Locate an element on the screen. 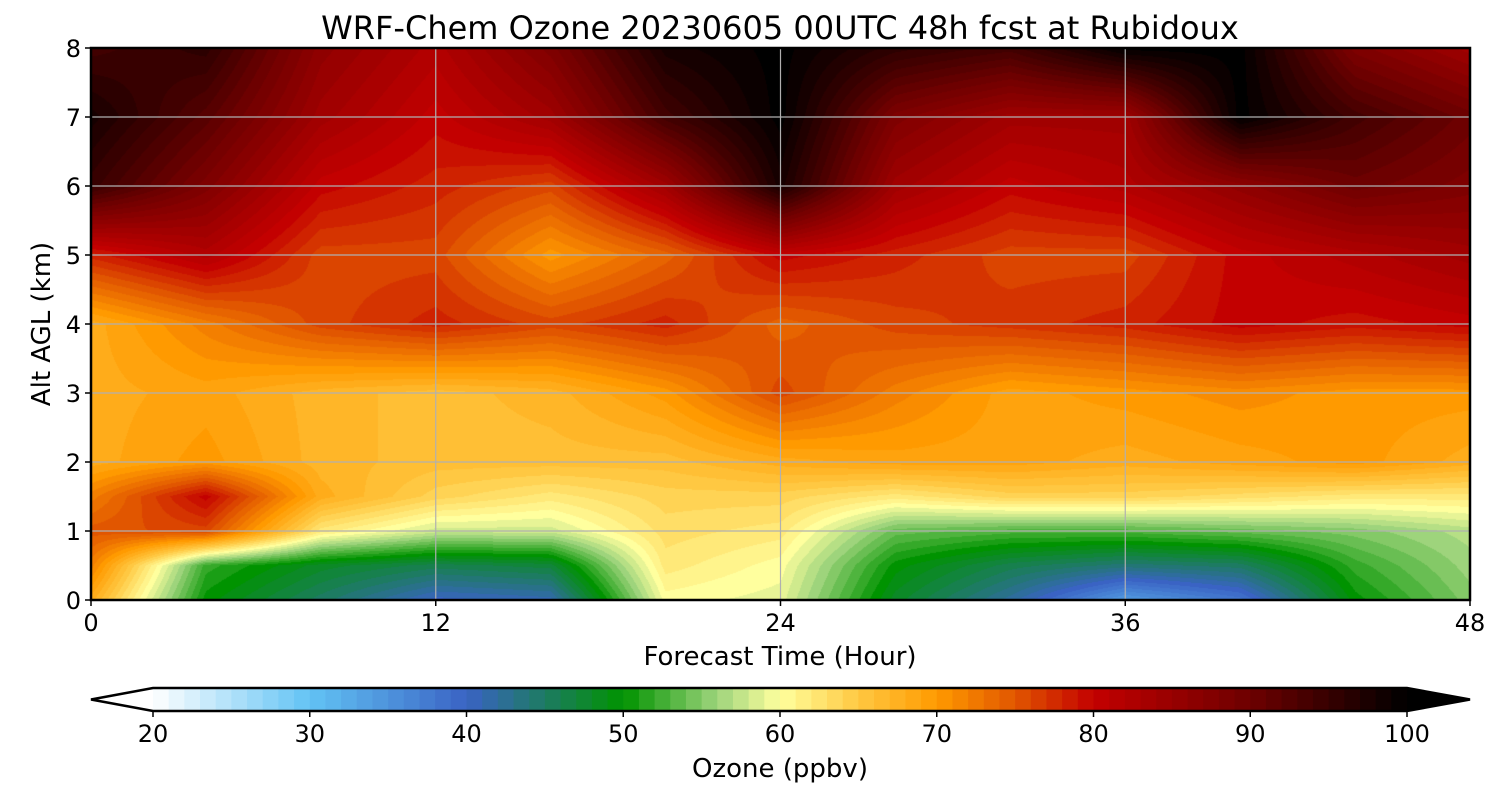 This screenshot has width=1500, height=800. y-axis-label: Alt AGL (km) is located at coordinates (42, 324).